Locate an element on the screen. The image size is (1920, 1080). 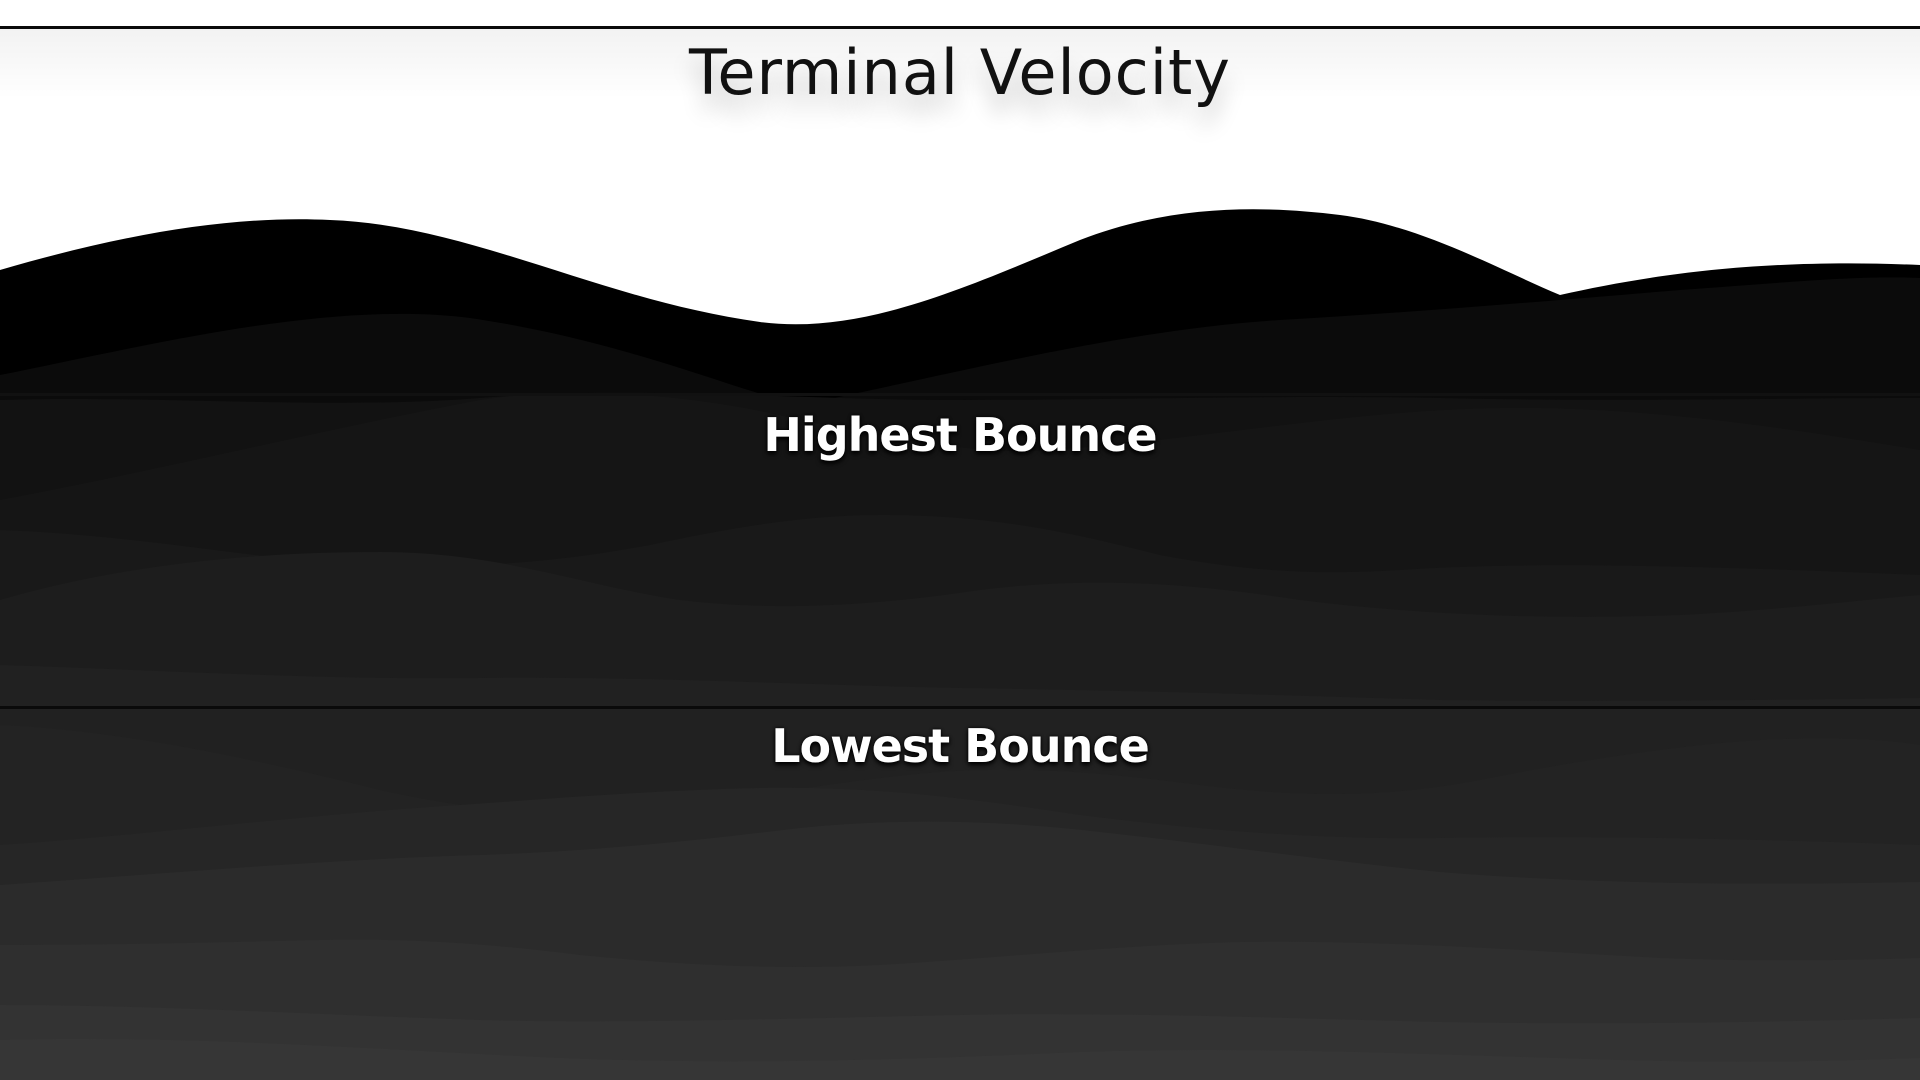
top-border is located at coordinates (960, 27).